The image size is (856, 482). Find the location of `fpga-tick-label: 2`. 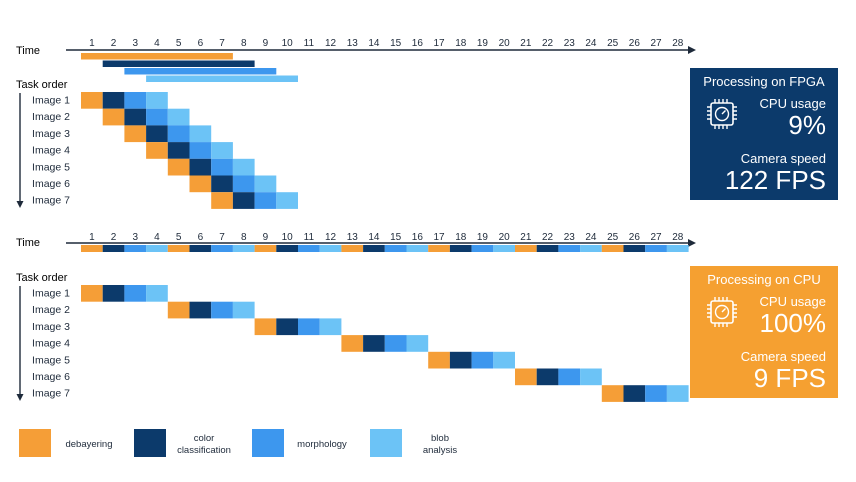

fpga-tick-label: 2 is located at coordinates (114, 43).